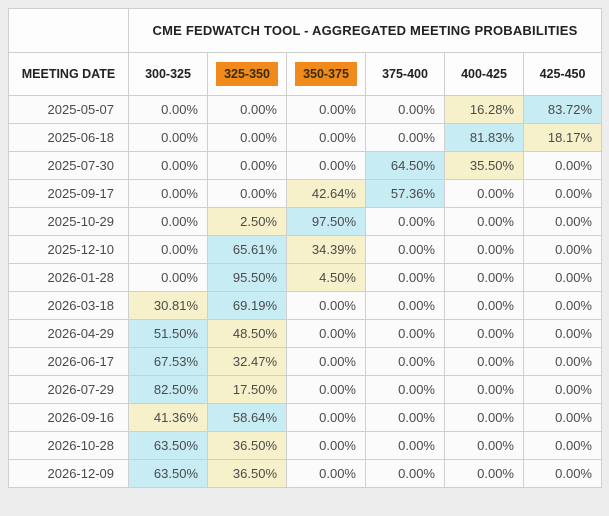  What do you see at coordinates (68, 277) in the screenshot?
I see `meeting-date-cell: 2026-01-28` at bounding box center [68, 277].